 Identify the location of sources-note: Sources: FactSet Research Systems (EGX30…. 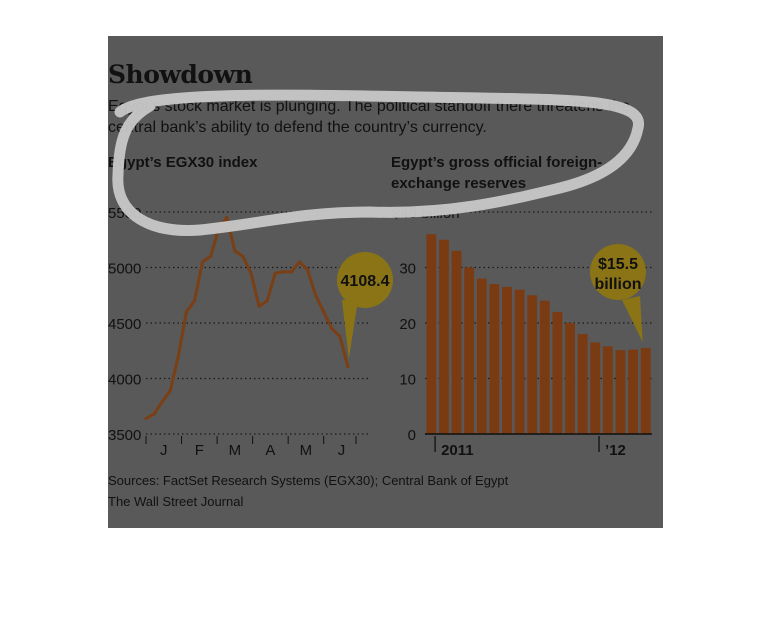
(308, 480).